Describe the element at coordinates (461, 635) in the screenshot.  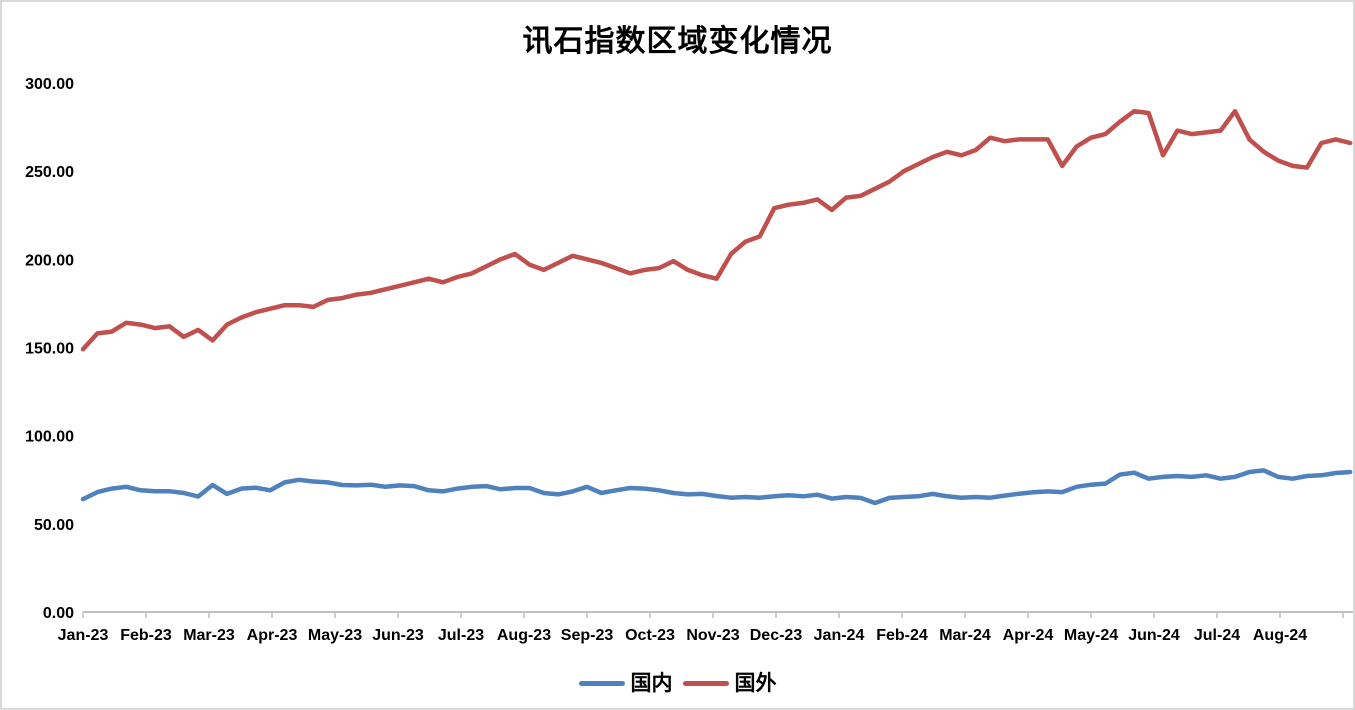
I see `x-axis-tick-label: Jul-23` at that location.